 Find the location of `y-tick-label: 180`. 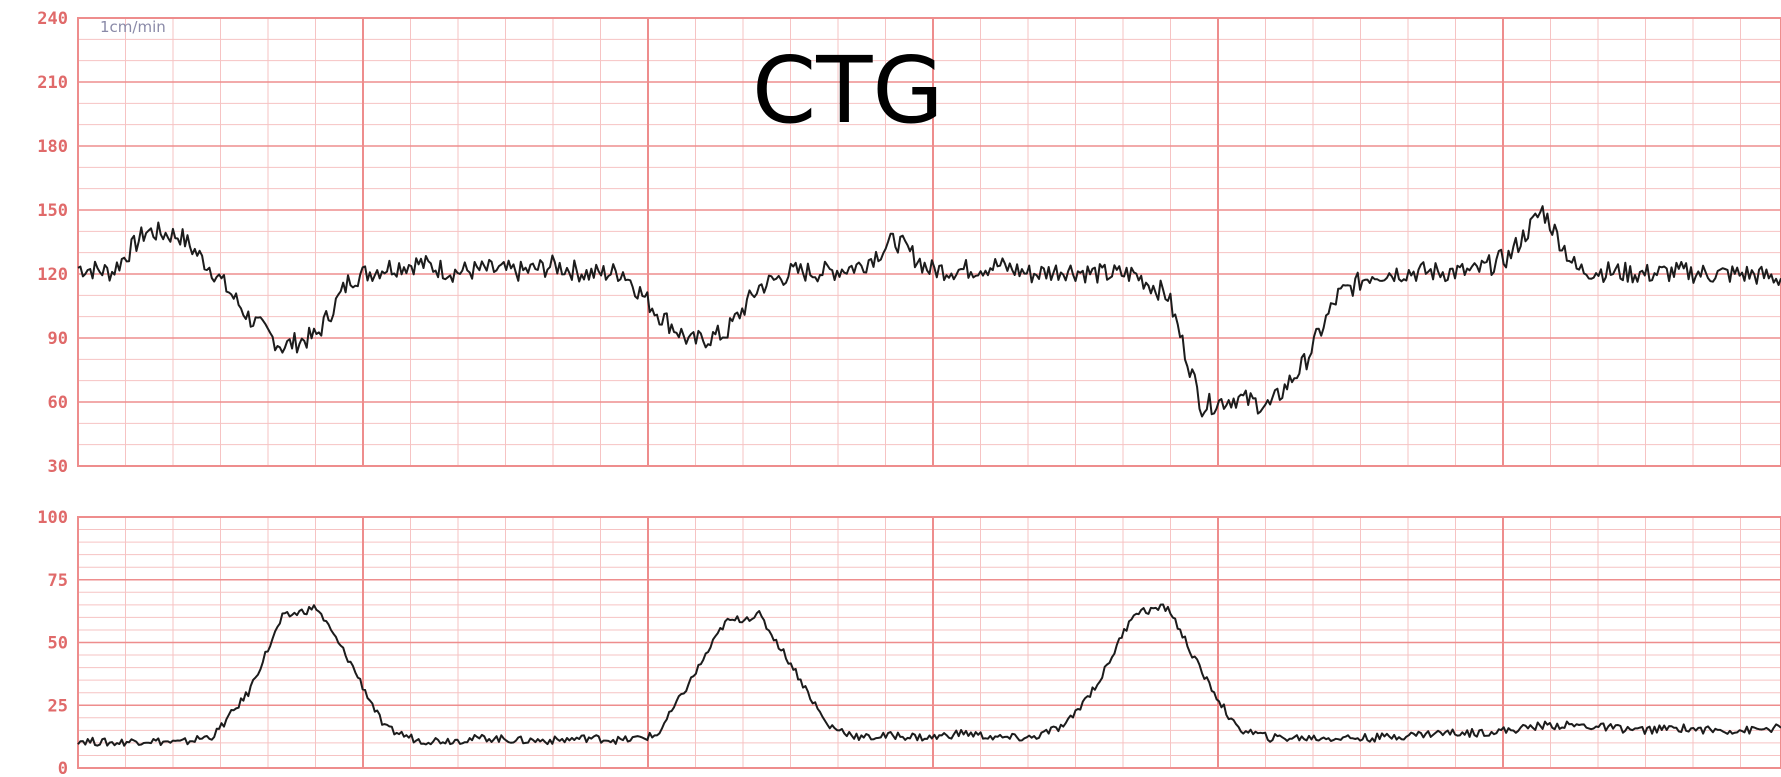

y-tick-label: 180 is located at coordinates (52, 147).